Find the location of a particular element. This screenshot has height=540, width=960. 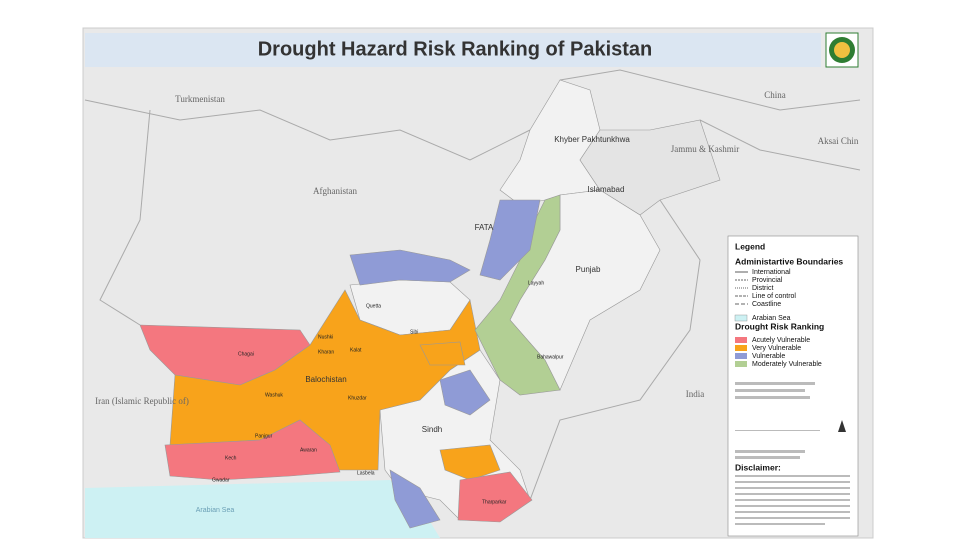

country-label: India is located at coordinates (695, 394).